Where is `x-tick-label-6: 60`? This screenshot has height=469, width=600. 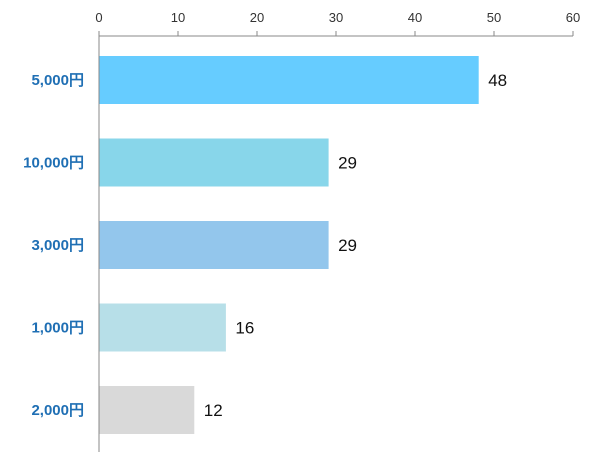 x-tick-label-6: 60 is located at coordinates (573, 17).